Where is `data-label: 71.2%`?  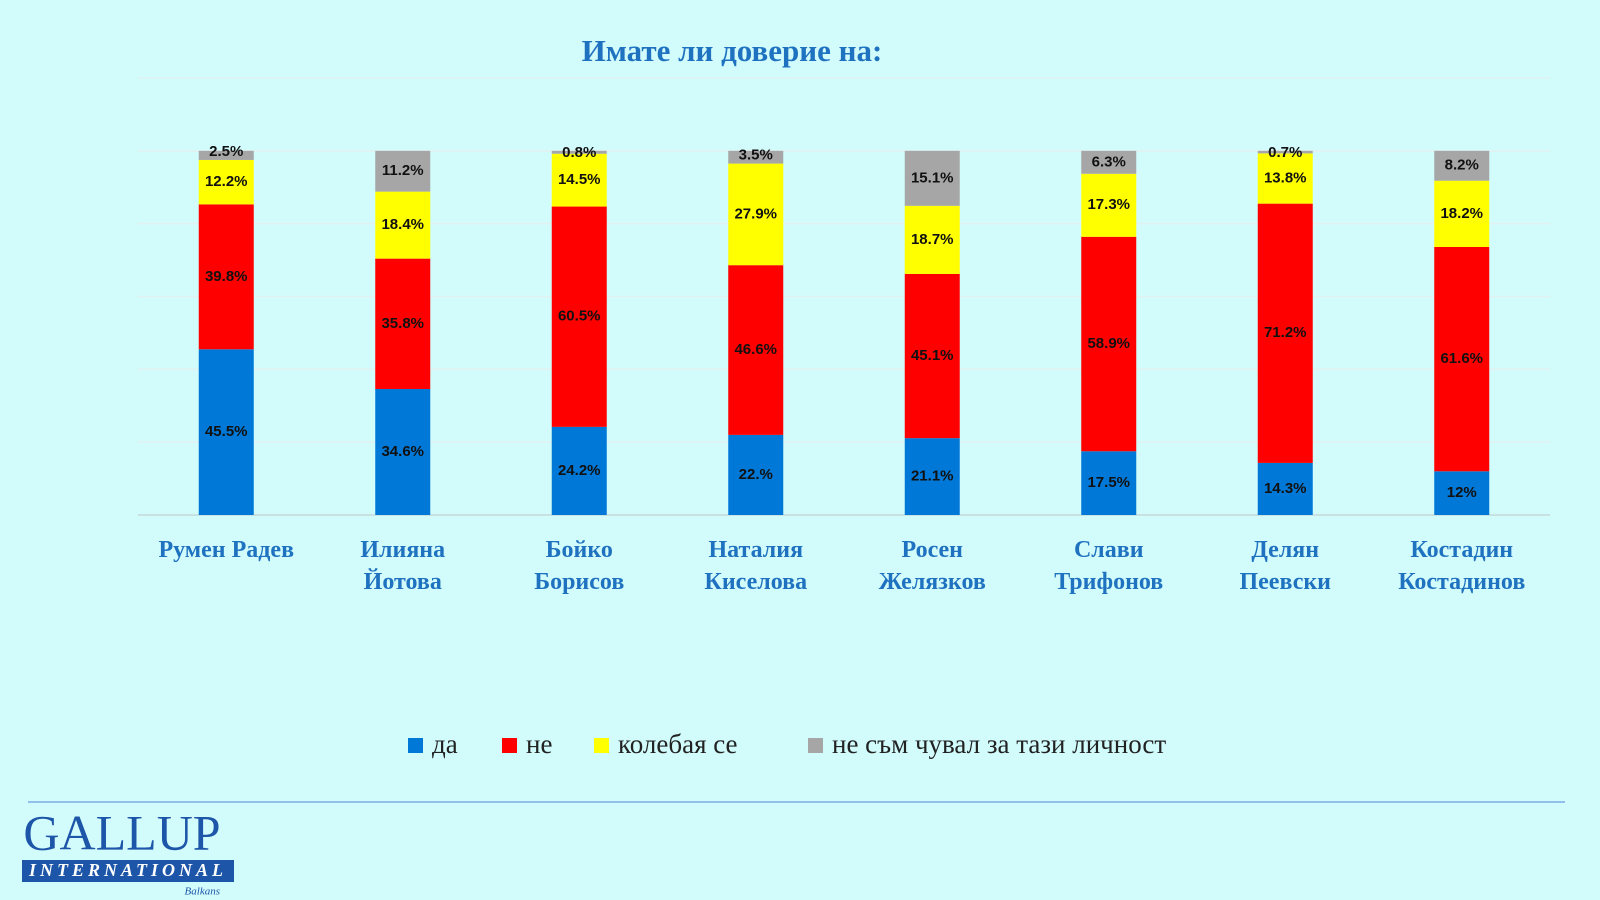
data-label: 71.2% is located at coordinates (1285, 332).